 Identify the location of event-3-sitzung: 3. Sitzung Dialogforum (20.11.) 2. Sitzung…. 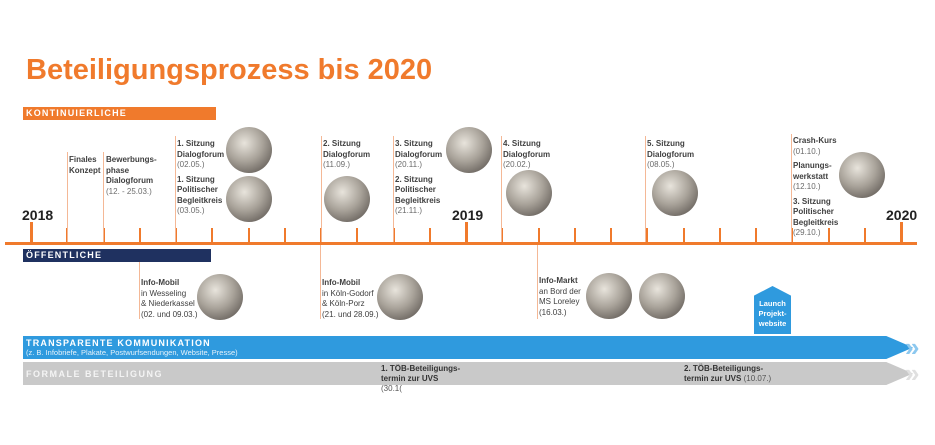
(419, 177).